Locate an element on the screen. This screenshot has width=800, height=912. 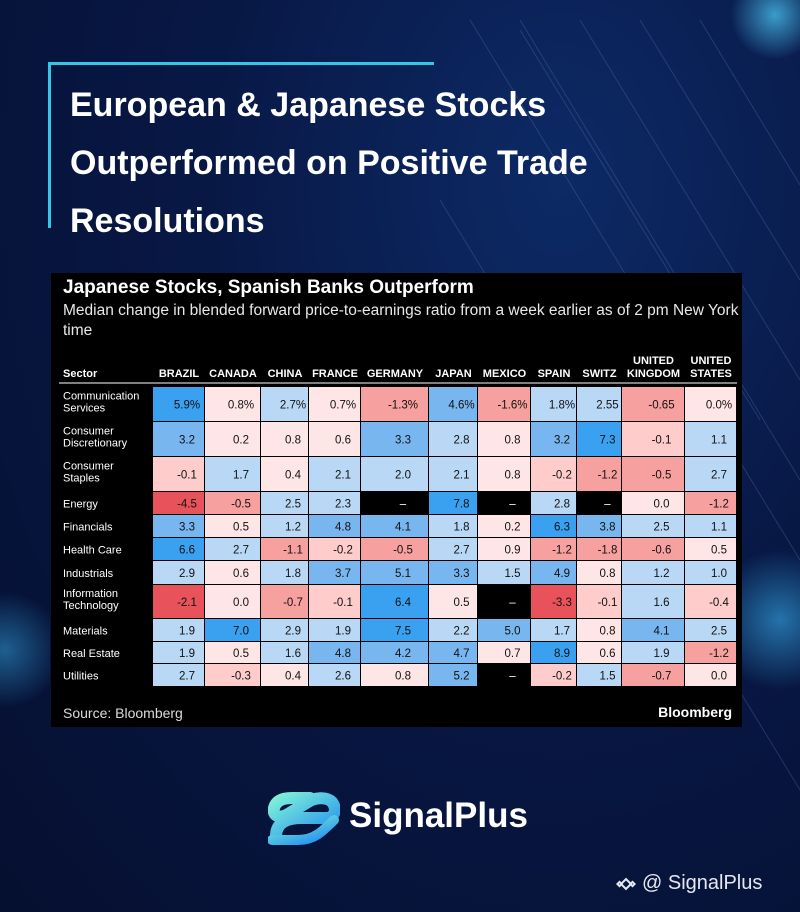
column-header-china: CHINA is located at coordinates (285, 374).